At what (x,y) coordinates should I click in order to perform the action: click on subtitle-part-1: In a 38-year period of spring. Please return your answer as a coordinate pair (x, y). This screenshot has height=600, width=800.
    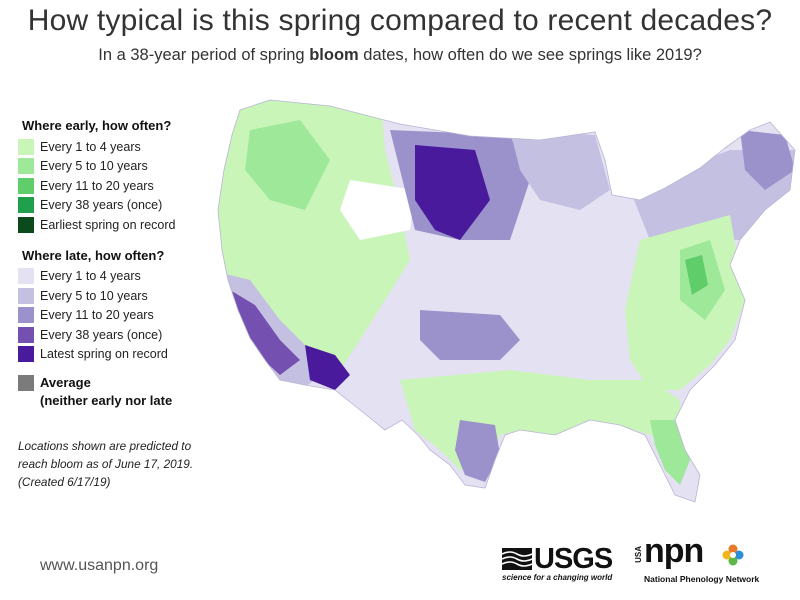
    Looking at the image, I should click on (204, 55).